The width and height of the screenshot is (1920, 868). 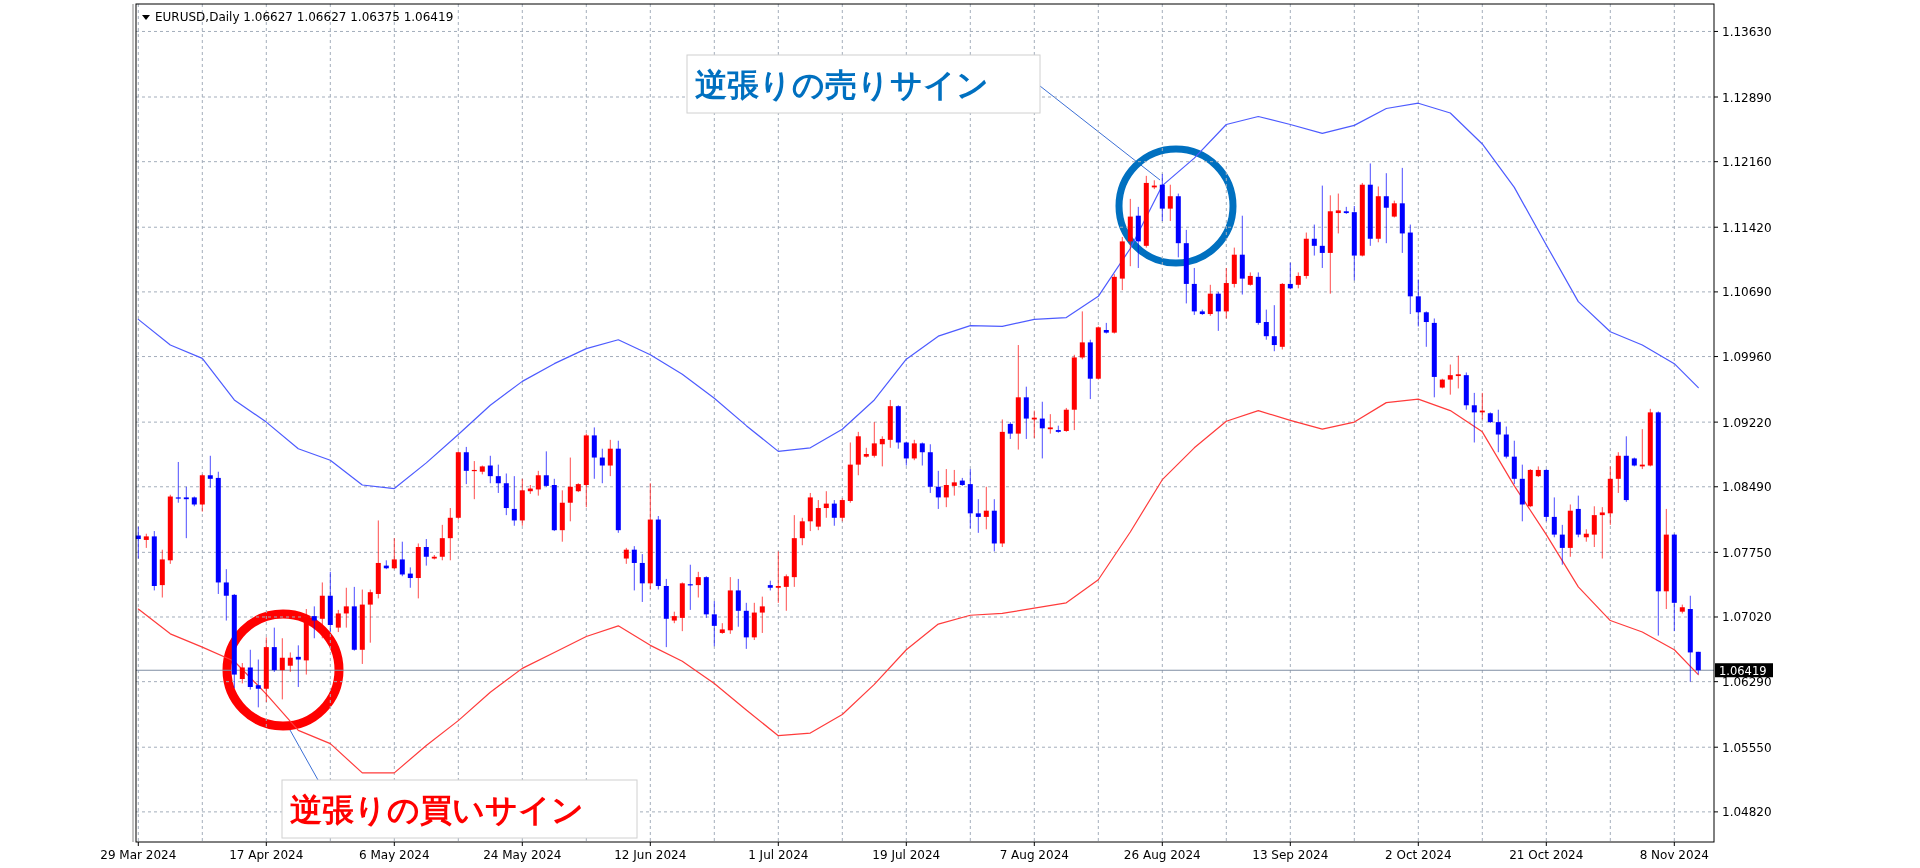 What do you see at coordinates (1034, 855) in the screenshot?
I see `x-tick-label: 7 Aug 2024` at bounding box center [1034, 855].